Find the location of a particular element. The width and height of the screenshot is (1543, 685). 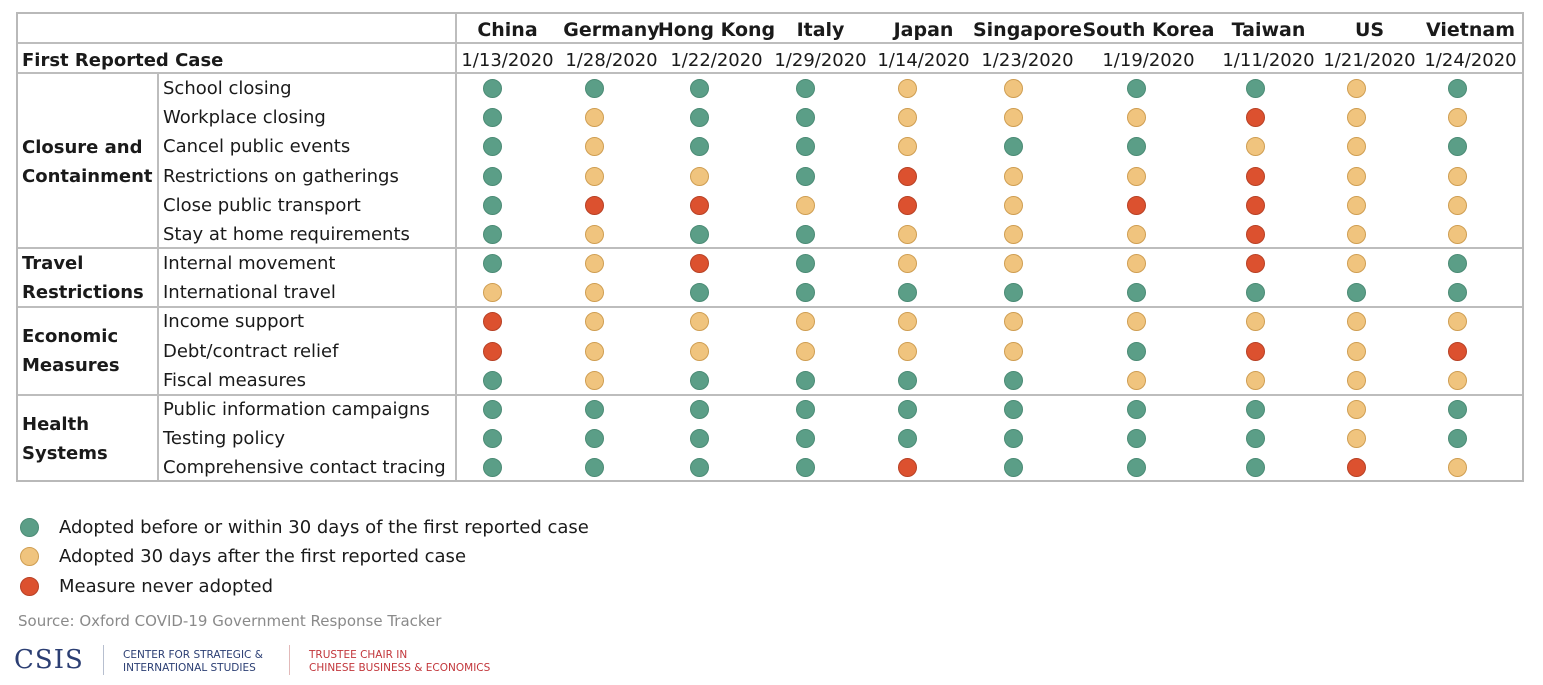

measure-label: Workplace closing is located at coordinates (244, 118).